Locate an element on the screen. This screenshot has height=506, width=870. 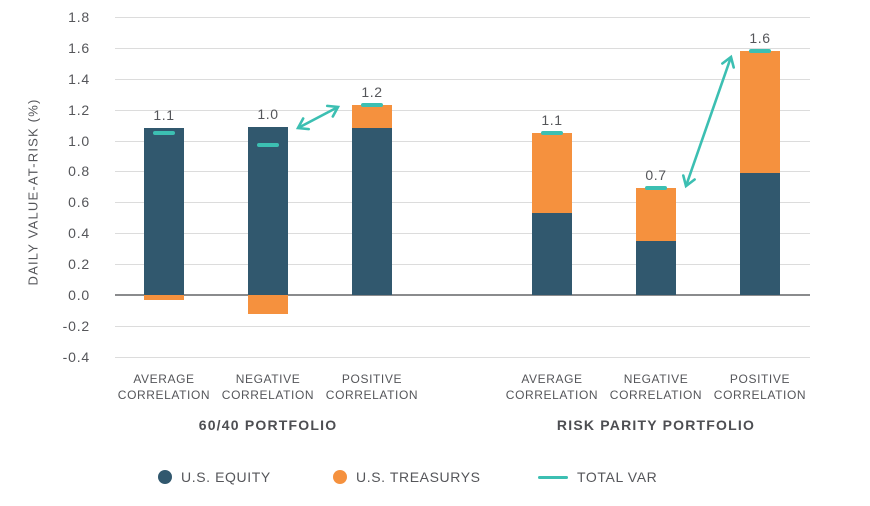
double-arrow-line is located at coordinates (708, 121).